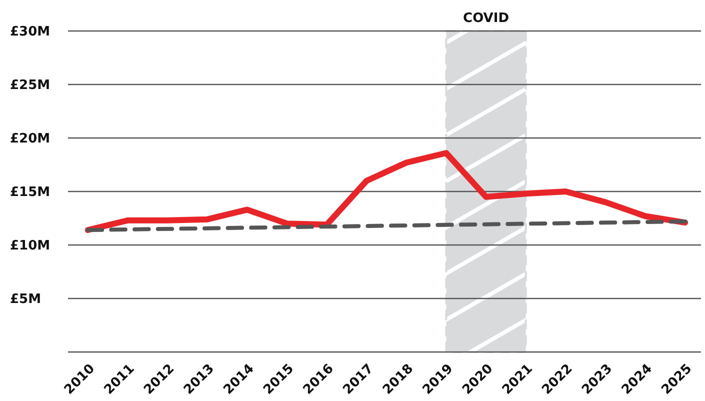  What do you see at coordinates (30, 139) in the screenshot?
I see `y-tick-label: £20M` at bounding box center [30, 139].